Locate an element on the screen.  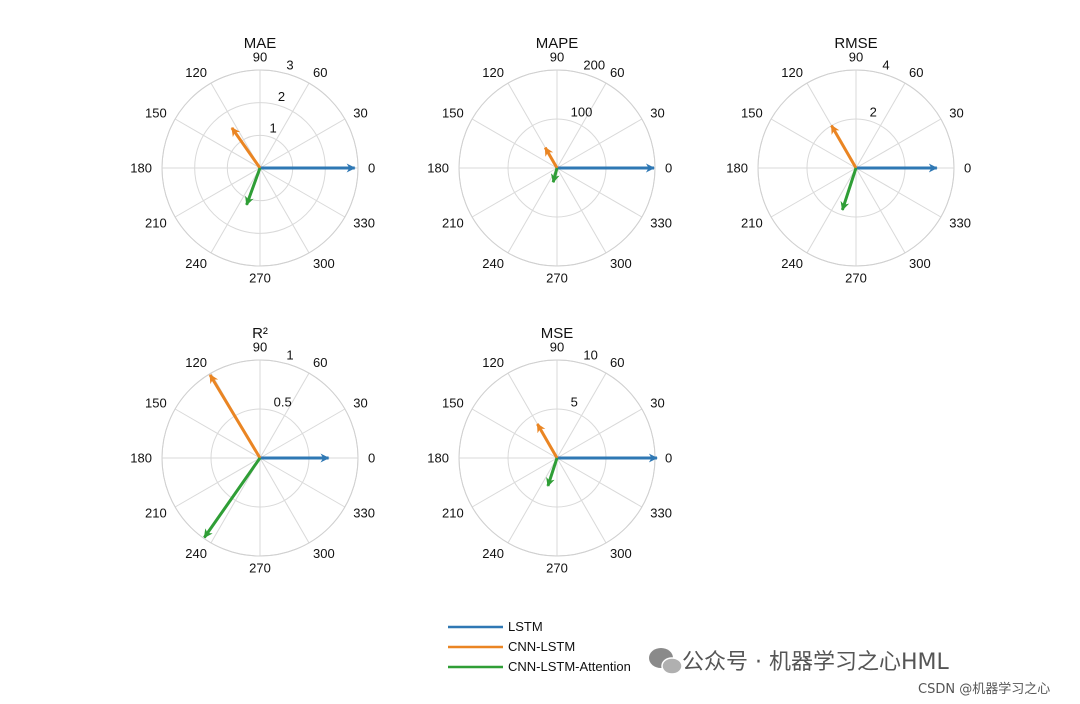
r-tick-label: 3 is located at coordinates (289, 64).